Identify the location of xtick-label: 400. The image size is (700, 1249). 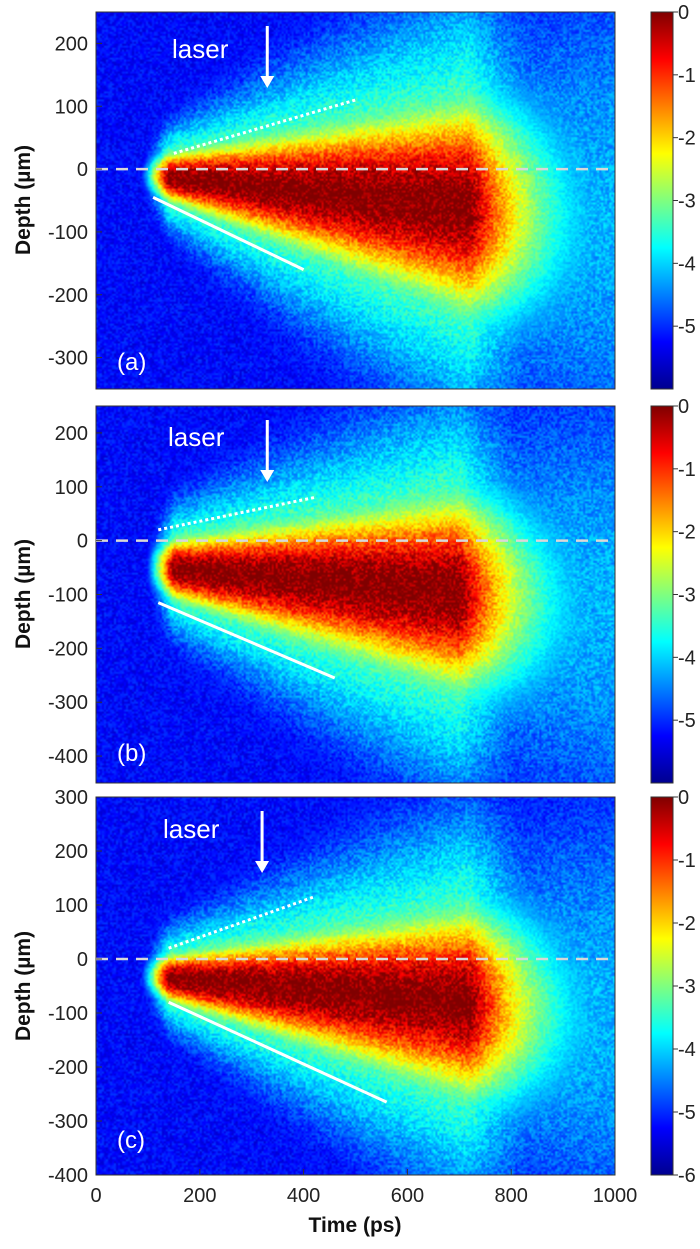
(303, 1196).